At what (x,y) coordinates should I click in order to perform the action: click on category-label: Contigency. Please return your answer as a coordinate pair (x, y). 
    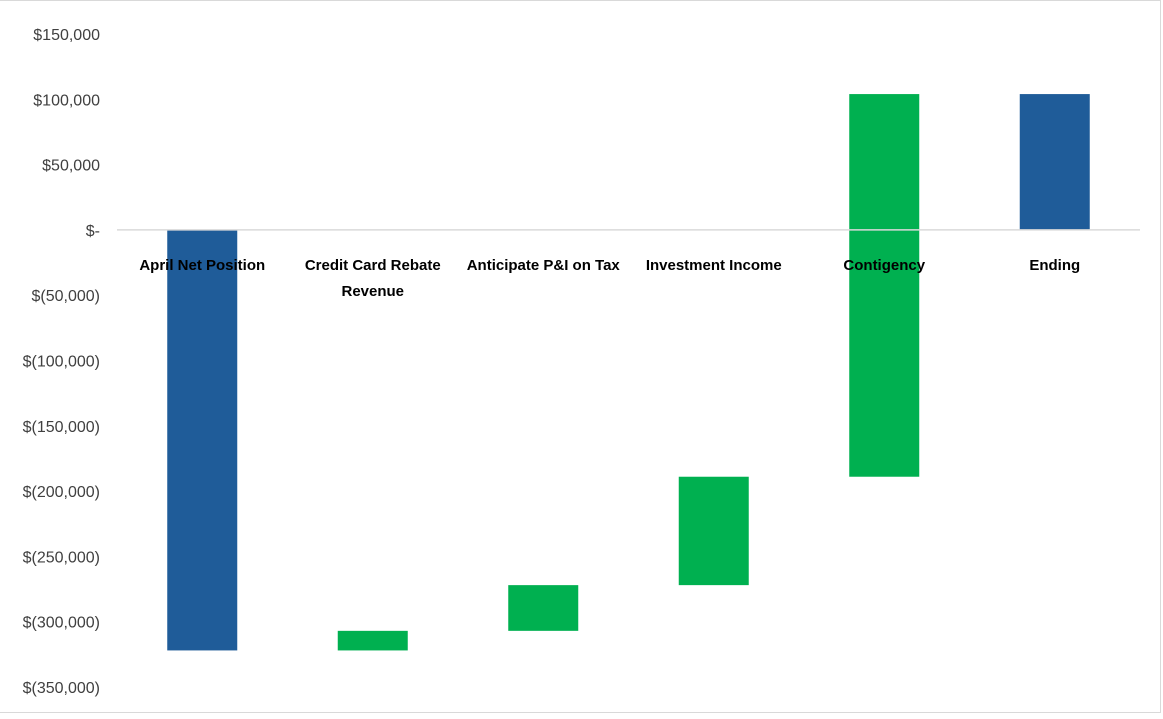
    Looking at the image, I should click on (884, 265).